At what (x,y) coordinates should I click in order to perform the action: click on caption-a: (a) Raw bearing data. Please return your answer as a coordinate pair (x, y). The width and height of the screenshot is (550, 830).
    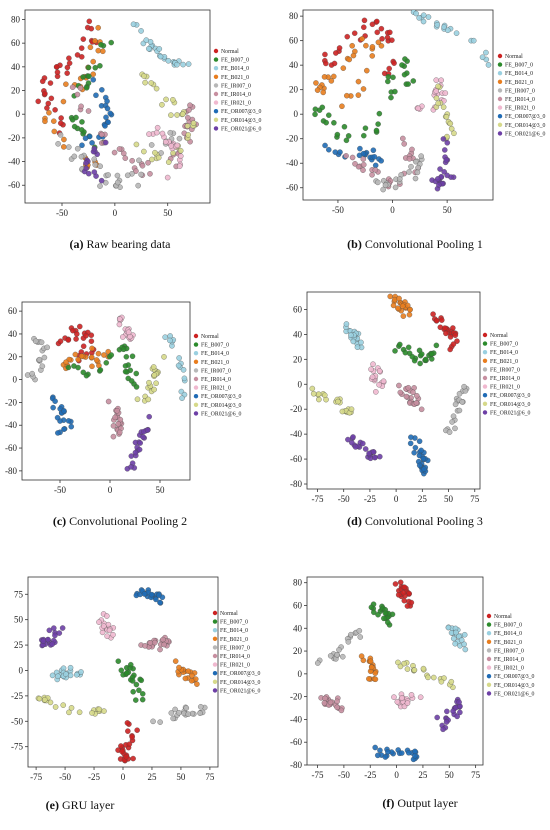
    Looking at the image, I should click on (120, 244).